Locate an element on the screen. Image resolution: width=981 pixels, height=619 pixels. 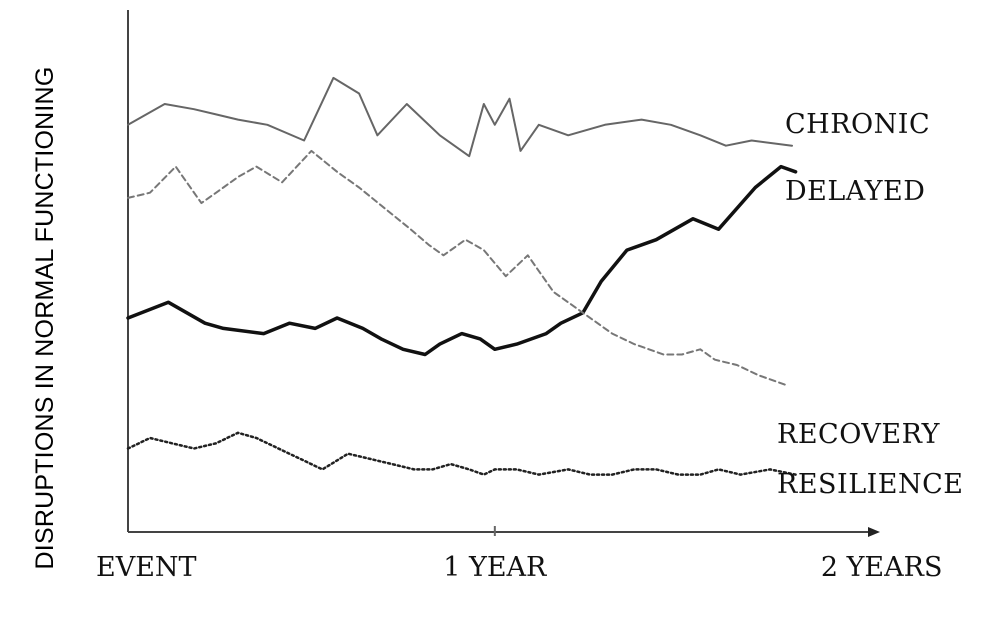
x-tick-labels: EVENT 1 YEAR 2 YEARS is located at coordinates (519, 567).